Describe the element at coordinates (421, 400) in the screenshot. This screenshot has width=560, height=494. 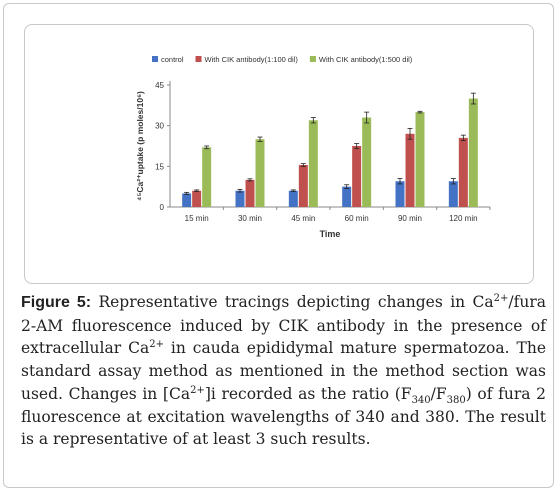
I see `caption-part: 340` at that location.